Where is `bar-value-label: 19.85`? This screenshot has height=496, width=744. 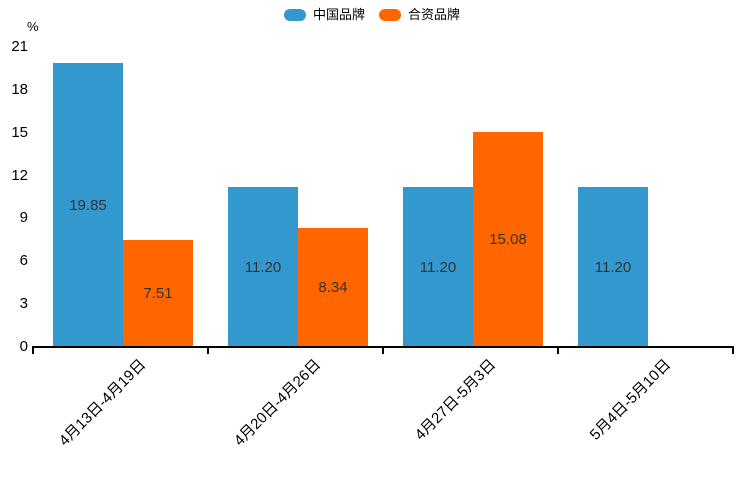 bar-value-label: 19.85 is located at coordinates (88, 205).